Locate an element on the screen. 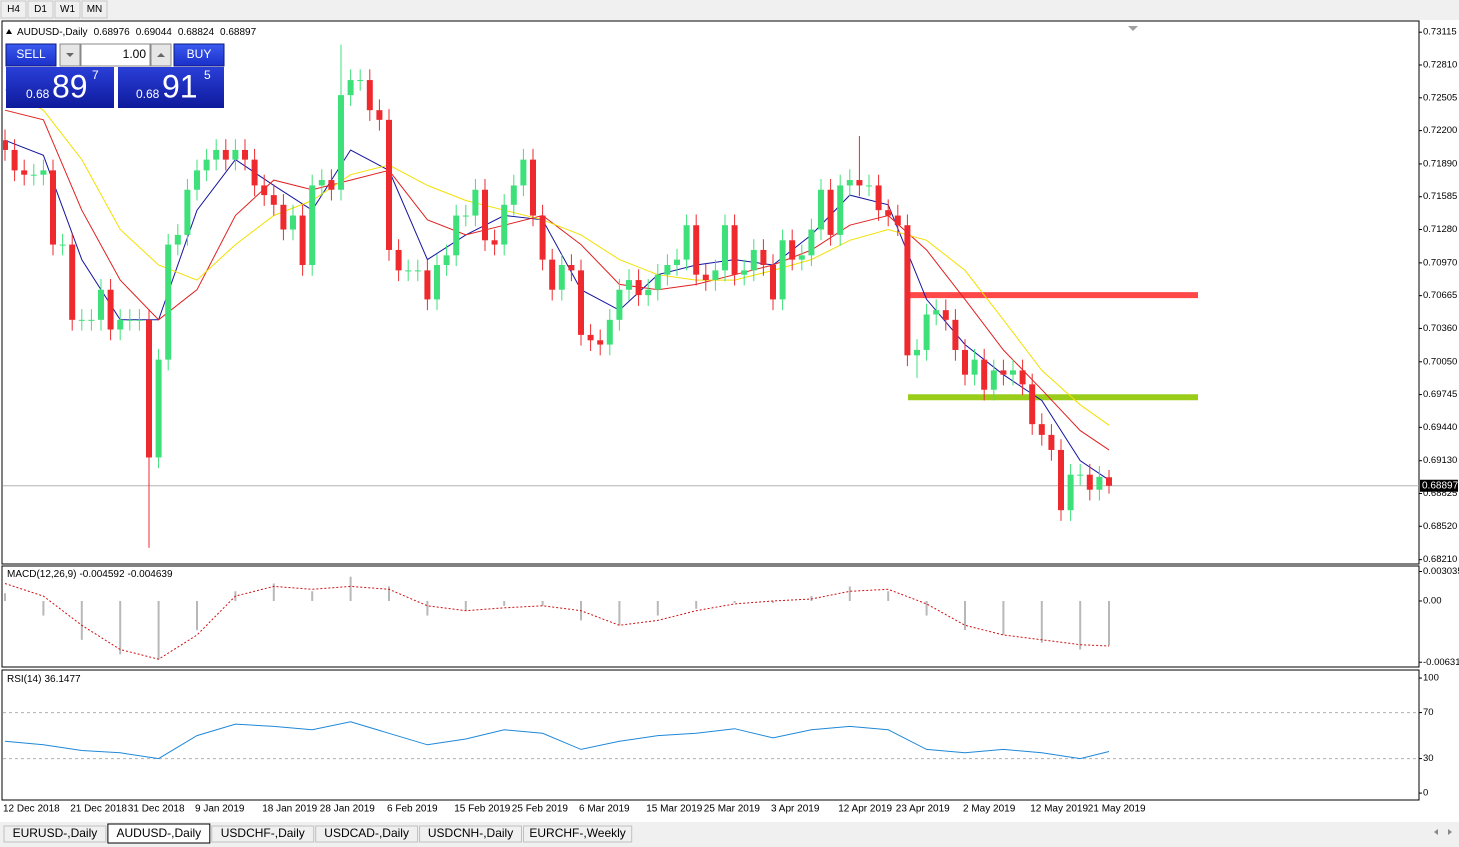  x-tick-label: 3 Apr 2019 is located at coordinates (795, 809).